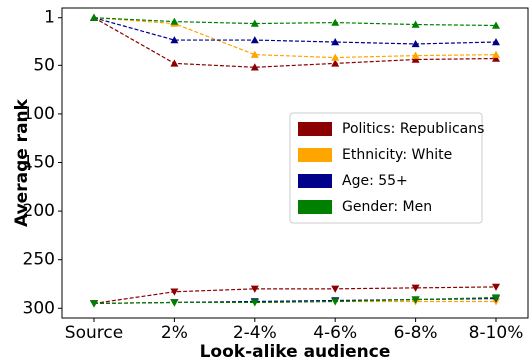  I want to click on legend-label: Age: 55+, so click(375, 181).